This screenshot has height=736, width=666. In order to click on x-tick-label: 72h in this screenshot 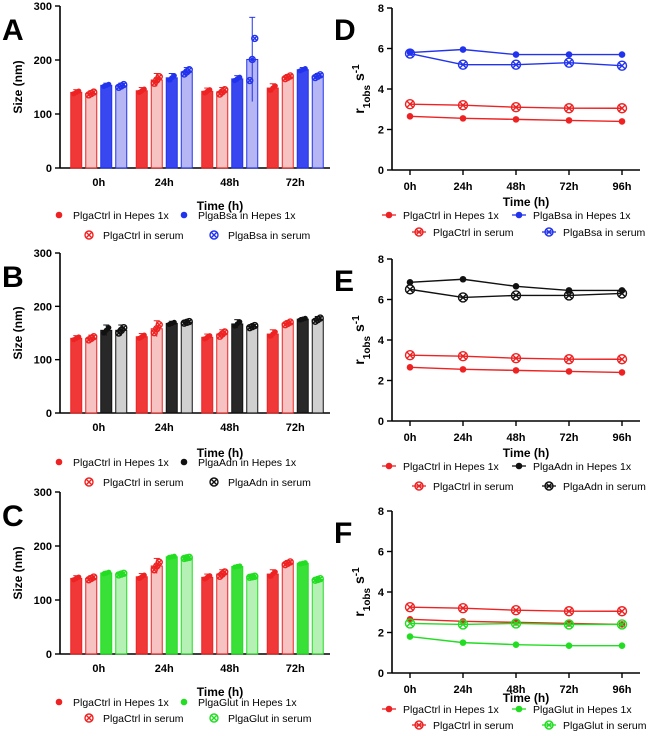, I will do `click(295, 669)`.